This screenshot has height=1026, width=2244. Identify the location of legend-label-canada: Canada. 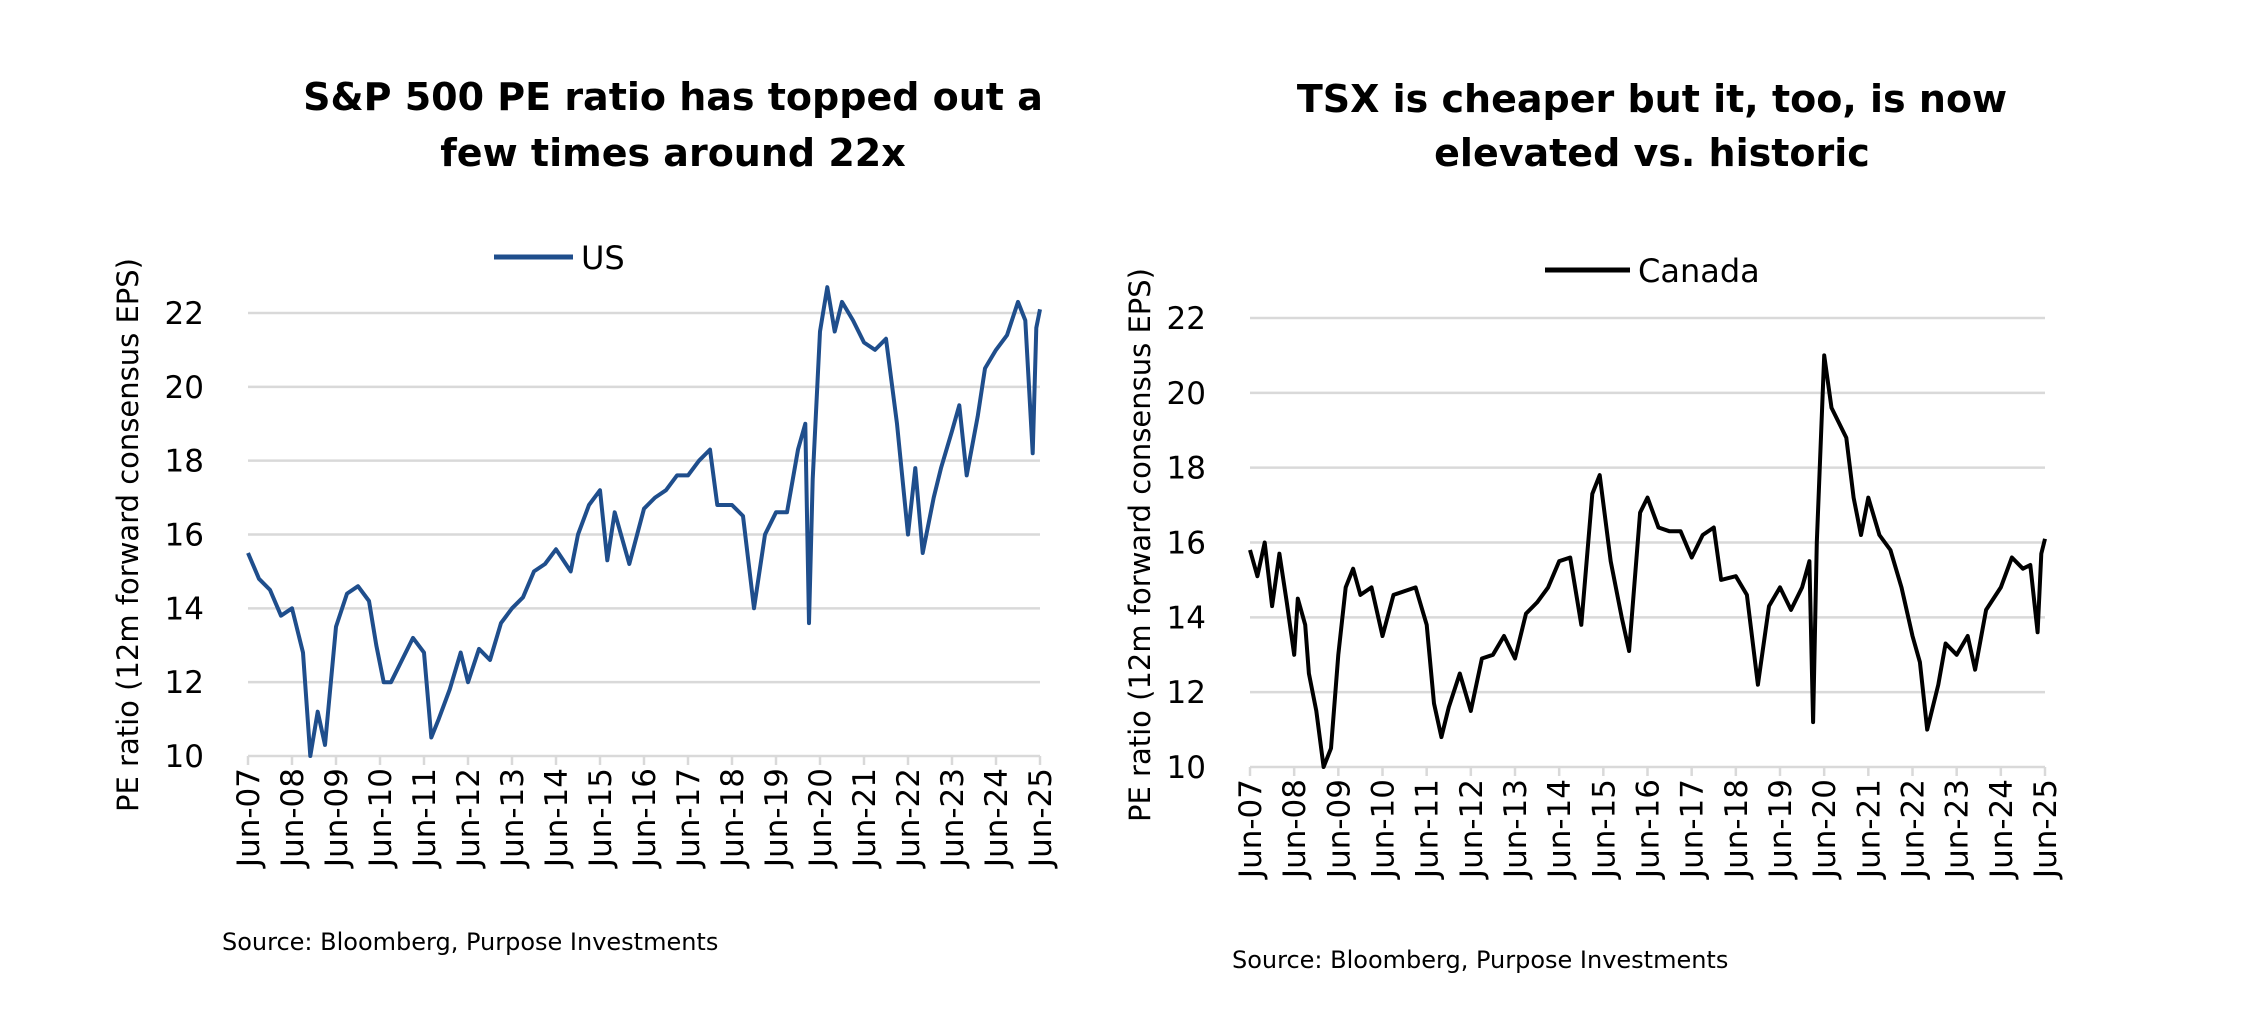
(1699, 271).